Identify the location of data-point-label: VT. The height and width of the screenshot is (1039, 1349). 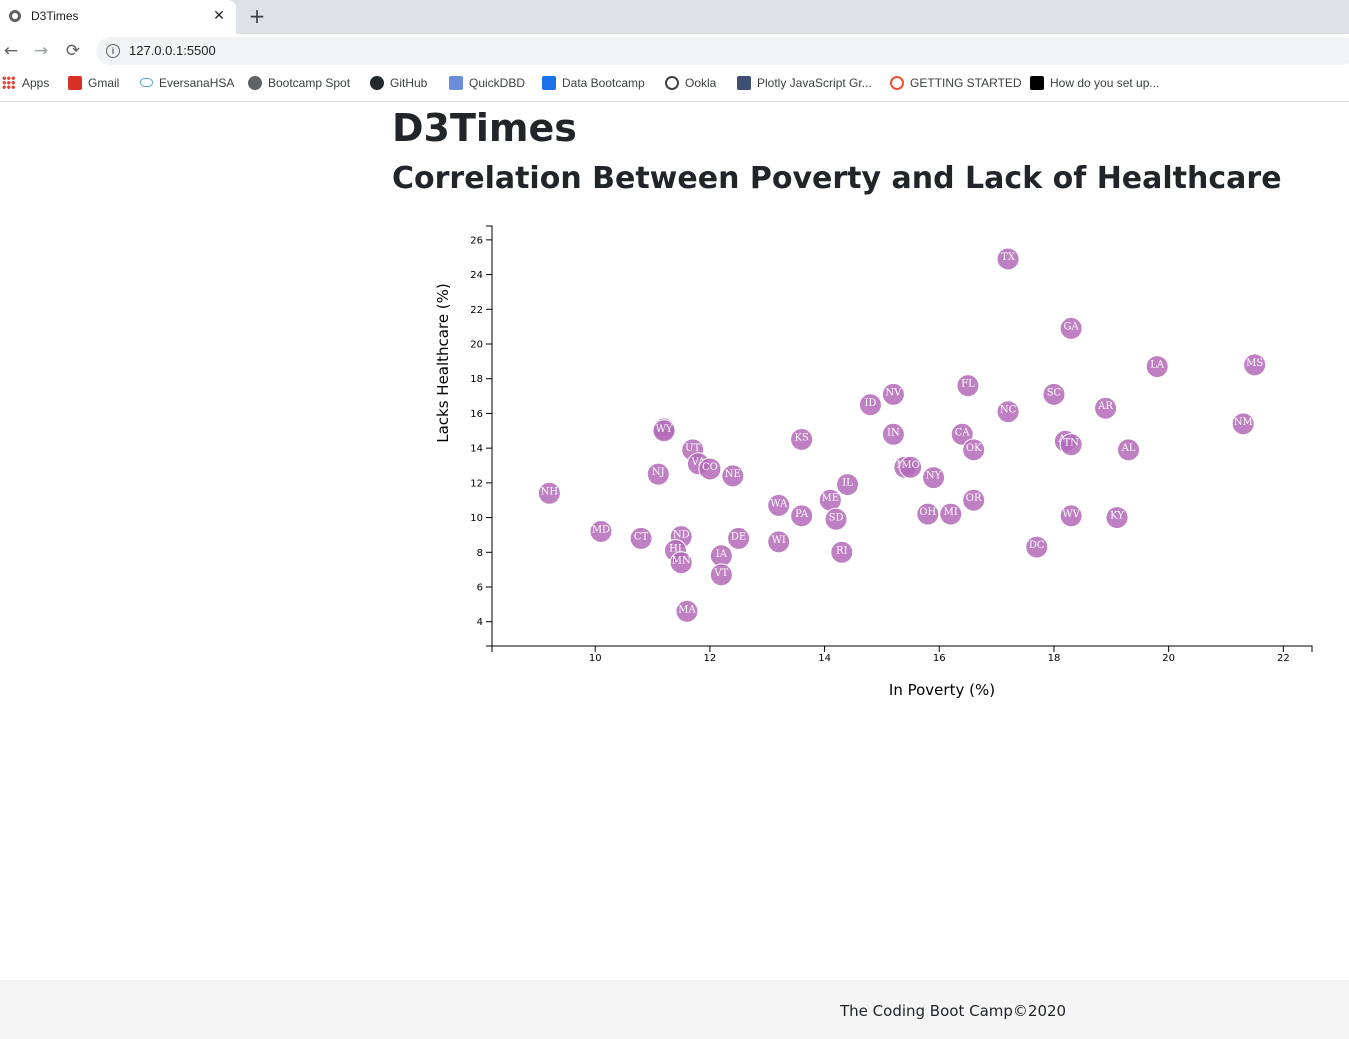
(720, 573).